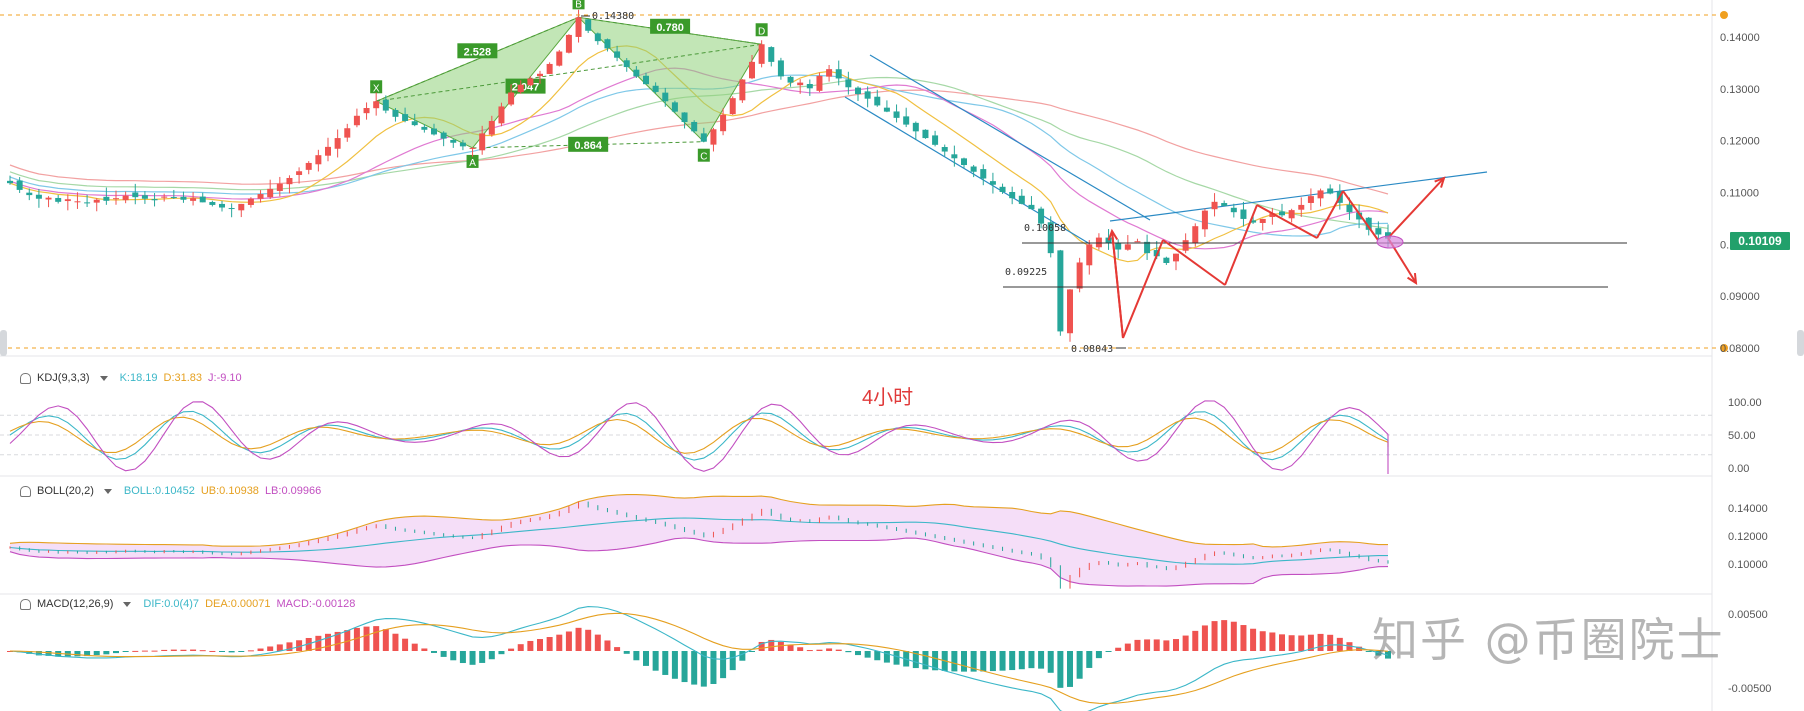 This screenshot has height=711, width=1804. Describe the element at coordinates (1113, 234) in the screenshot. I see `arrow-head-icon` at that location.